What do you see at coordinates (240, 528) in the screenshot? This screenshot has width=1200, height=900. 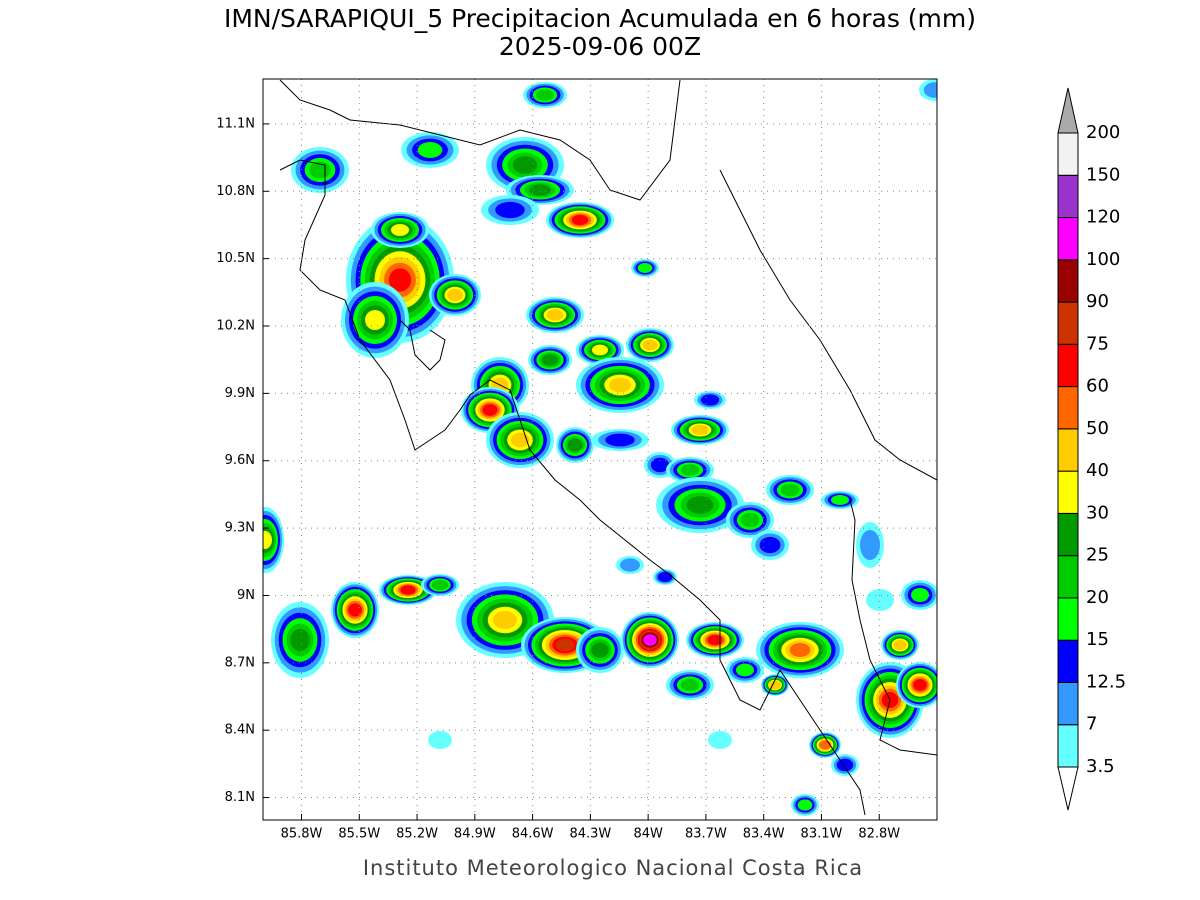 I see `y-tick-label: 9.3N` at bounding box center [240, 528].